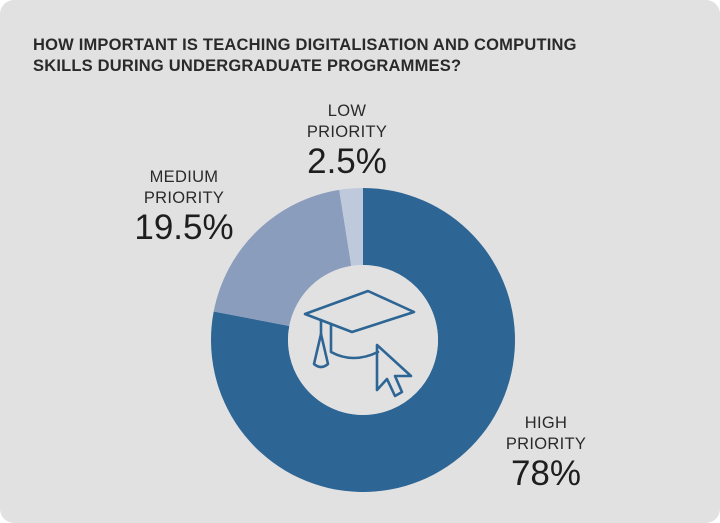 The height and width of the screenshot is (523, 720). Describe the element at coordinates (247, 66) in the screenshot. I see `chart-title-line-2: SKILLS DURING UNDERGRADUATE PROGRAMMES?` at that location.